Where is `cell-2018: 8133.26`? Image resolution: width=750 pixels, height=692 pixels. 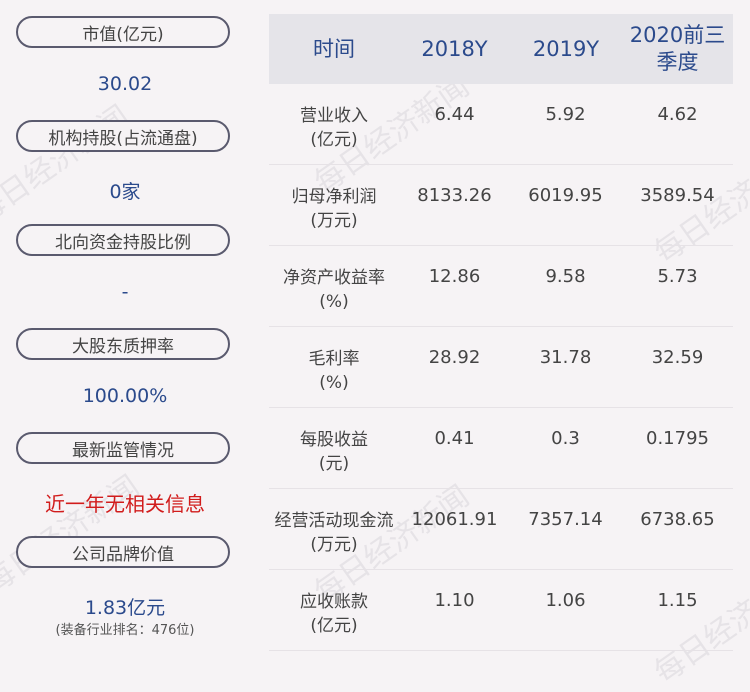
cell-2018: 8133.26 is located at coordinates (454, 195).